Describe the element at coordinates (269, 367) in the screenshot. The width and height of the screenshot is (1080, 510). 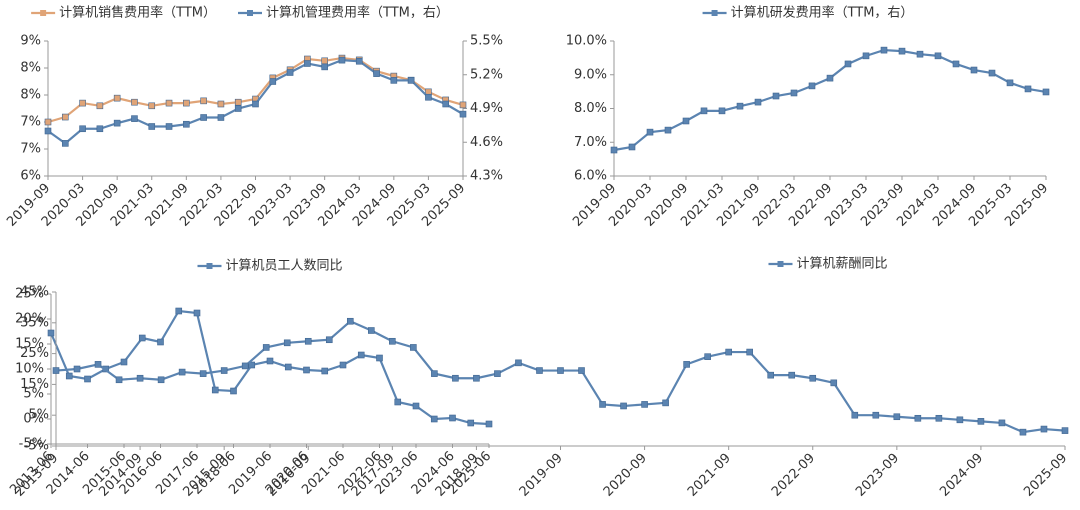
I see `series-line` at that location.